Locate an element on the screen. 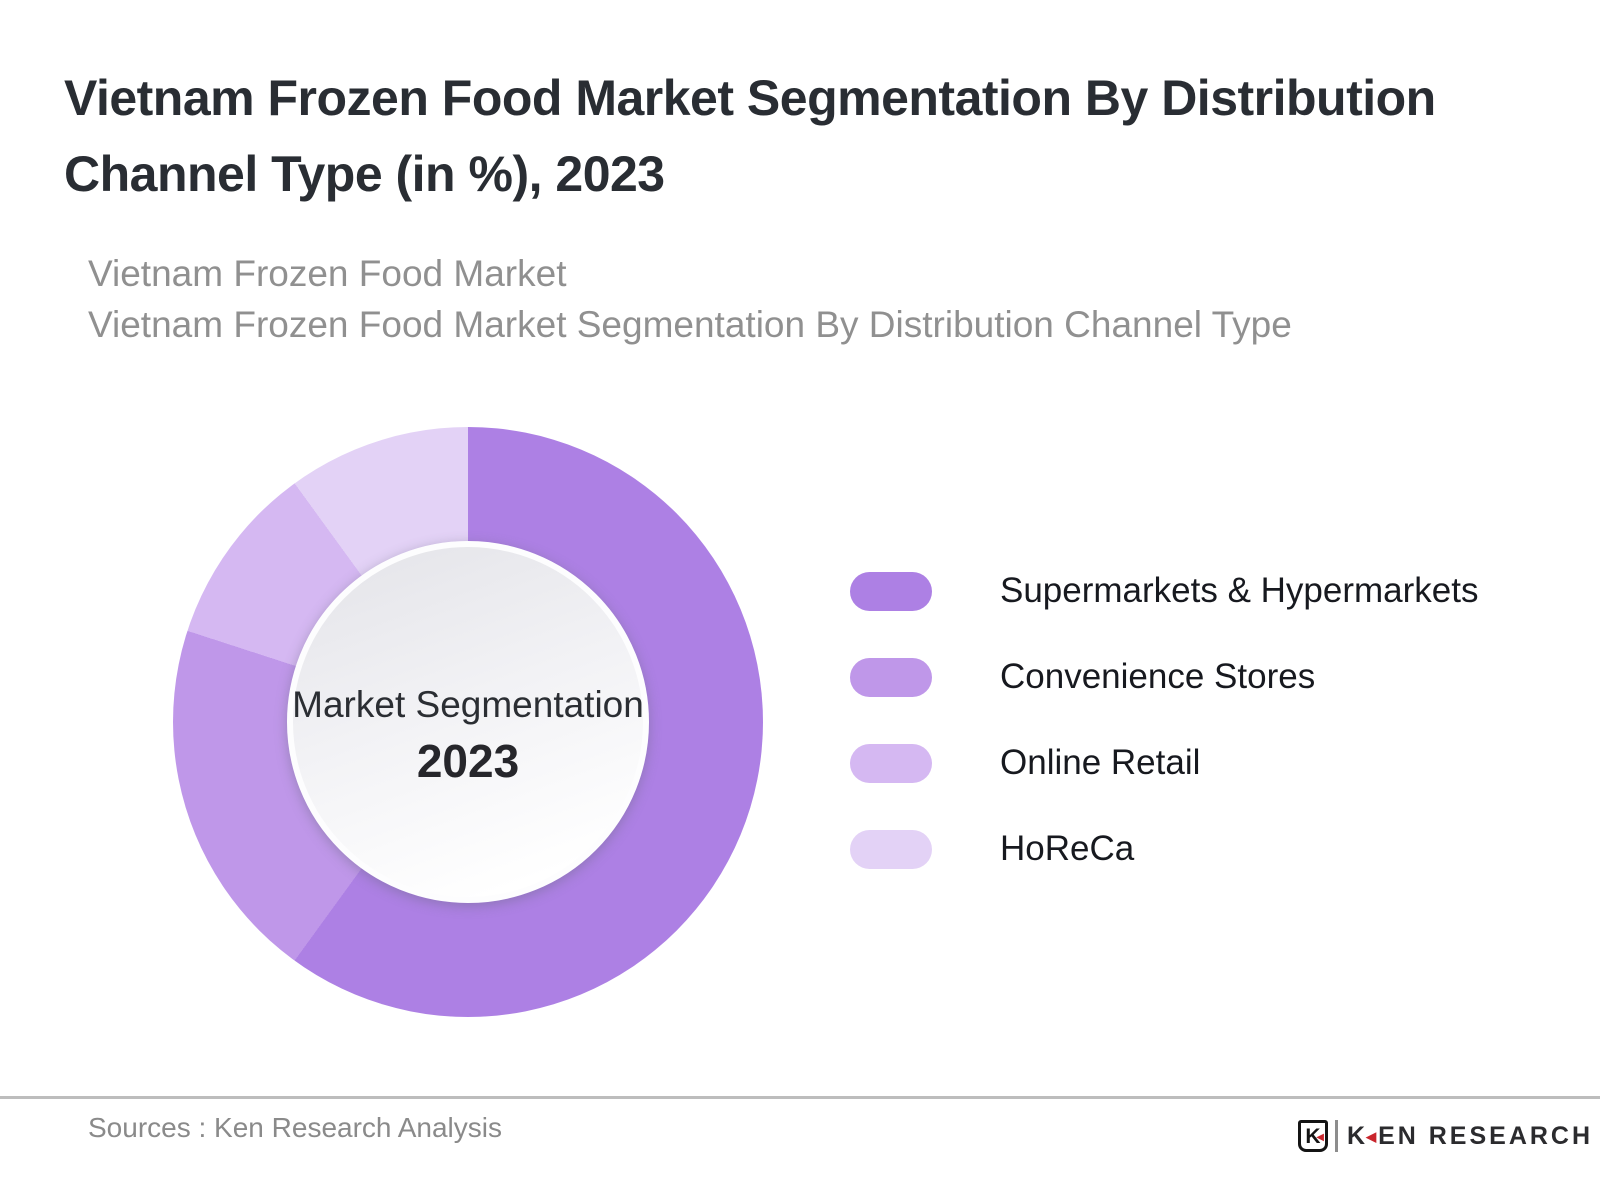  legend-item: HoReCa is located at coordinates (1164, 849).